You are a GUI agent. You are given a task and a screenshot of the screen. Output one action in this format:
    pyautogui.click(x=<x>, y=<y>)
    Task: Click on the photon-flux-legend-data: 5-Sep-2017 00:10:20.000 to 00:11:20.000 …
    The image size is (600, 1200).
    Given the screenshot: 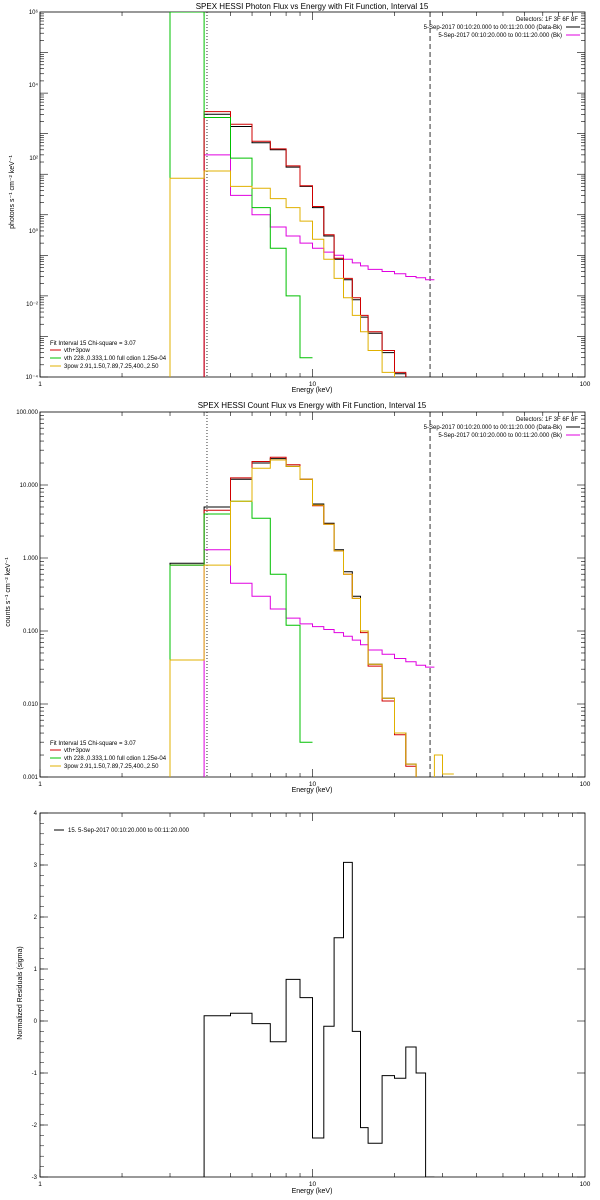 What is the action you would take?
    pyautogui.click(x=493, y=28)
    